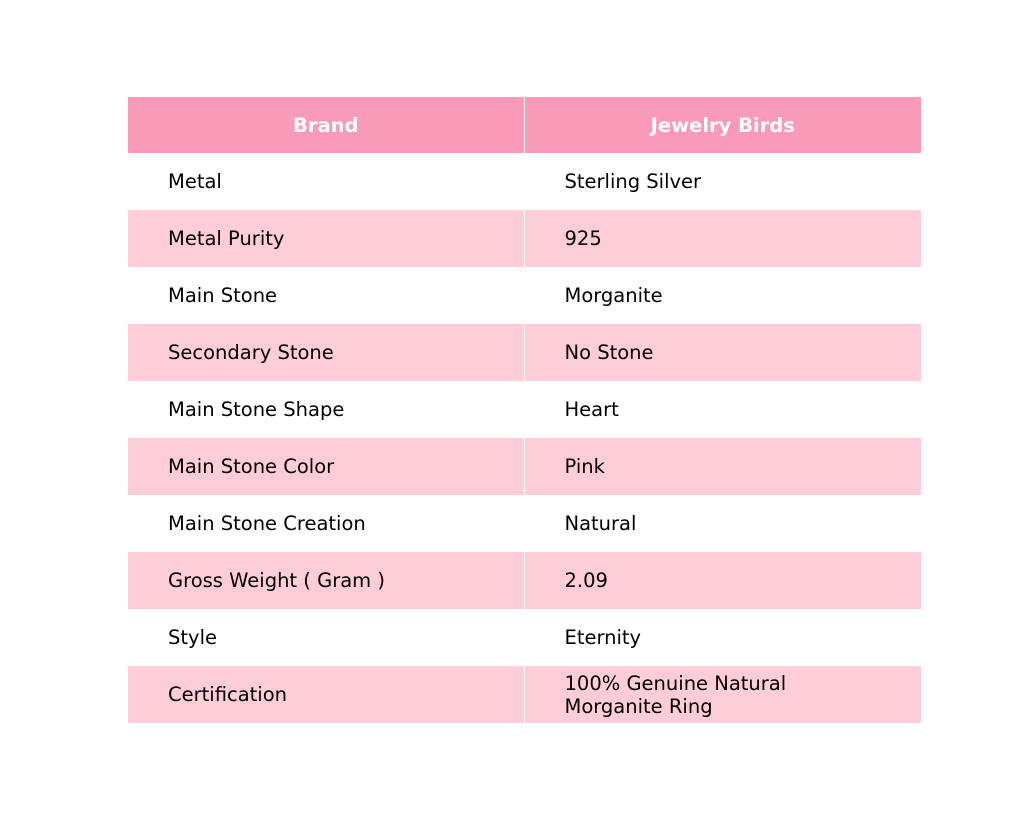 The width and height of the screenshot is (1024, 814). What do you see at coordinates (722, 580) in the screenshot?
I see `spec-value: 2.09` at bounding box center [722, 580].